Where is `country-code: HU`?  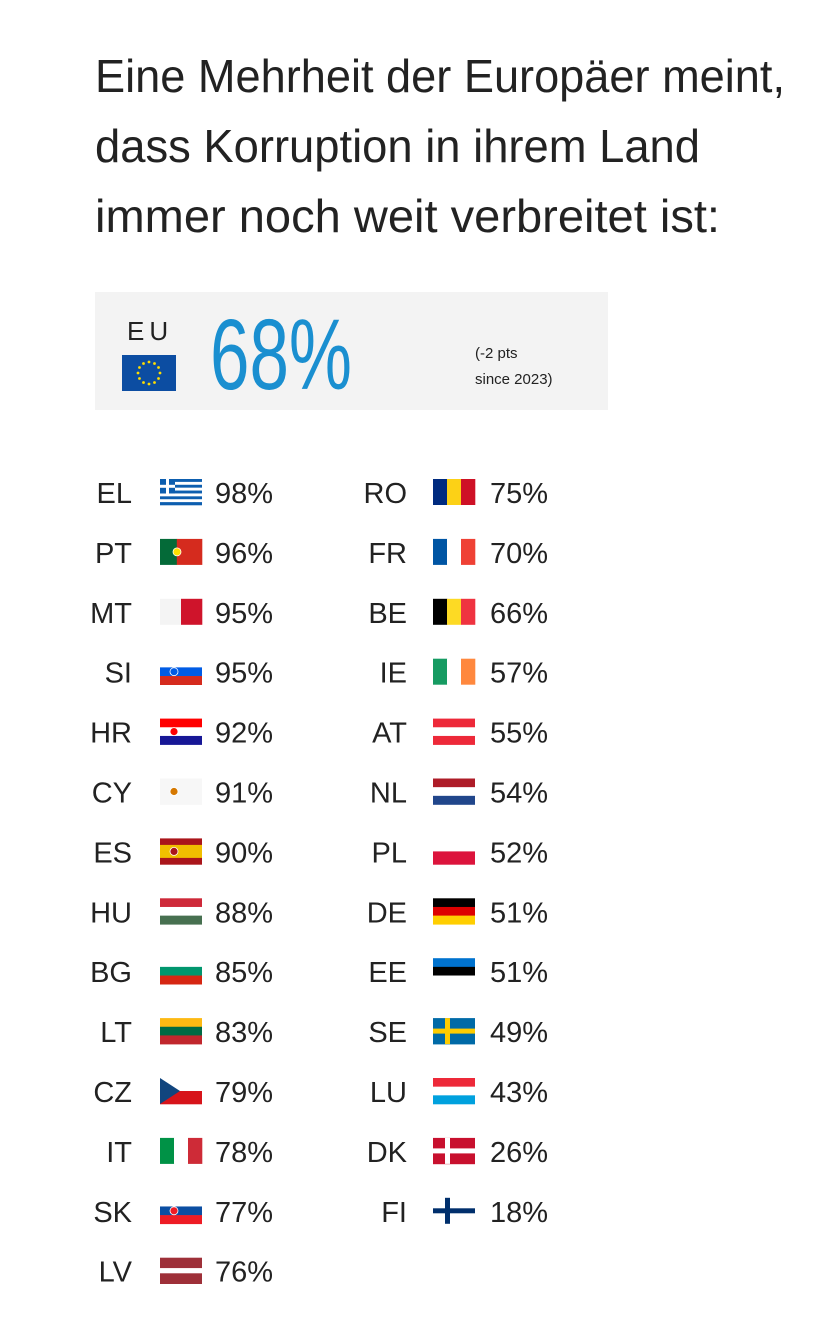 country-code: HU is located at coordinates (111, 913).